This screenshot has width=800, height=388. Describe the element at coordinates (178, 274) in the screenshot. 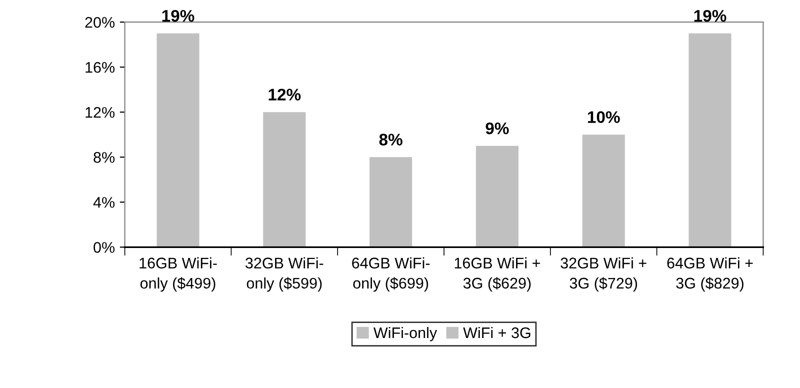

I see `x-tick-label: 16GB WiFi- only ($499)` at that location.